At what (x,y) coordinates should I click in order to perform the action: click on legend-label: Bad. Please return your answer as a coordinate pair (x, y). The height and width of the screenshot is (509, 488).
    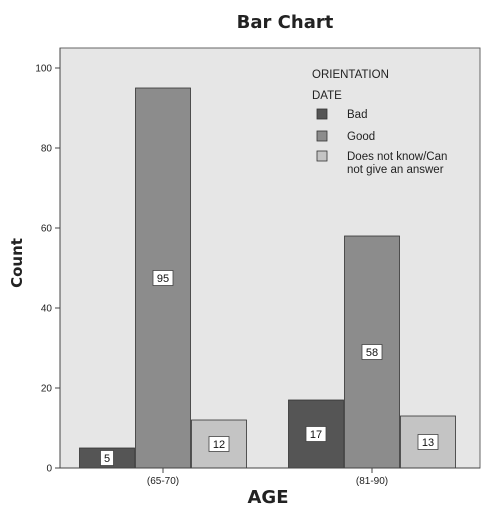
    Looking at the image, I should click on (357, 115).